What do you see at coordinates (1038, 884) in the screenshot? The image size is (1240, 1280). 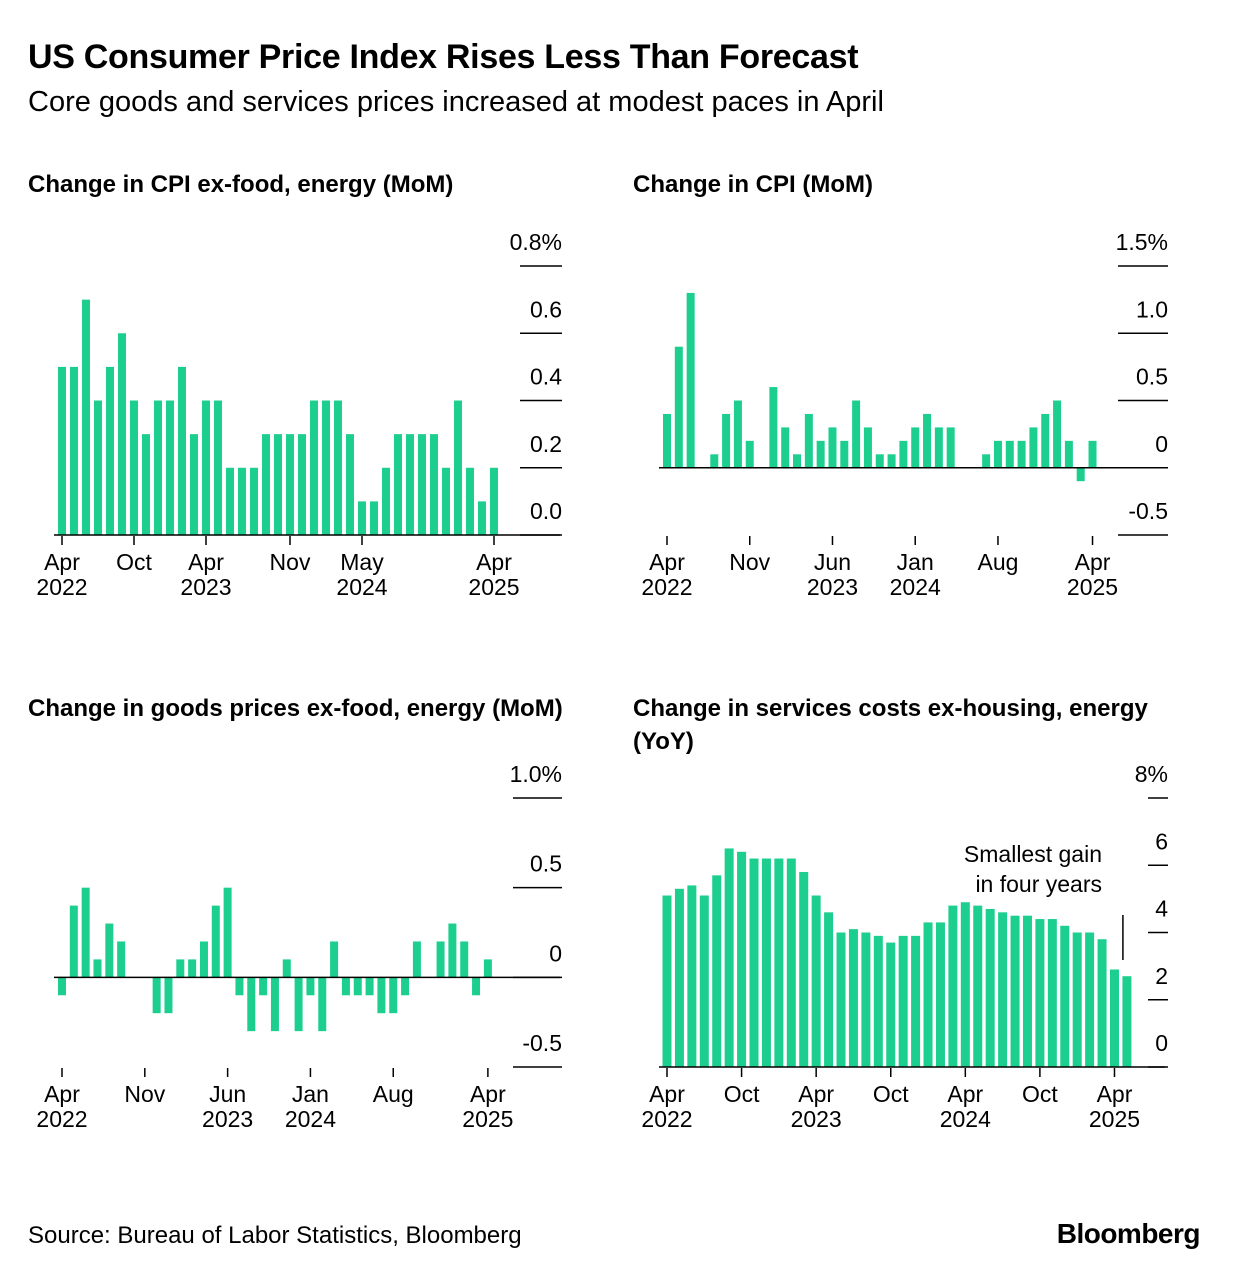 I see `annotation-text: in four years` at bounding box center [1038, 884].